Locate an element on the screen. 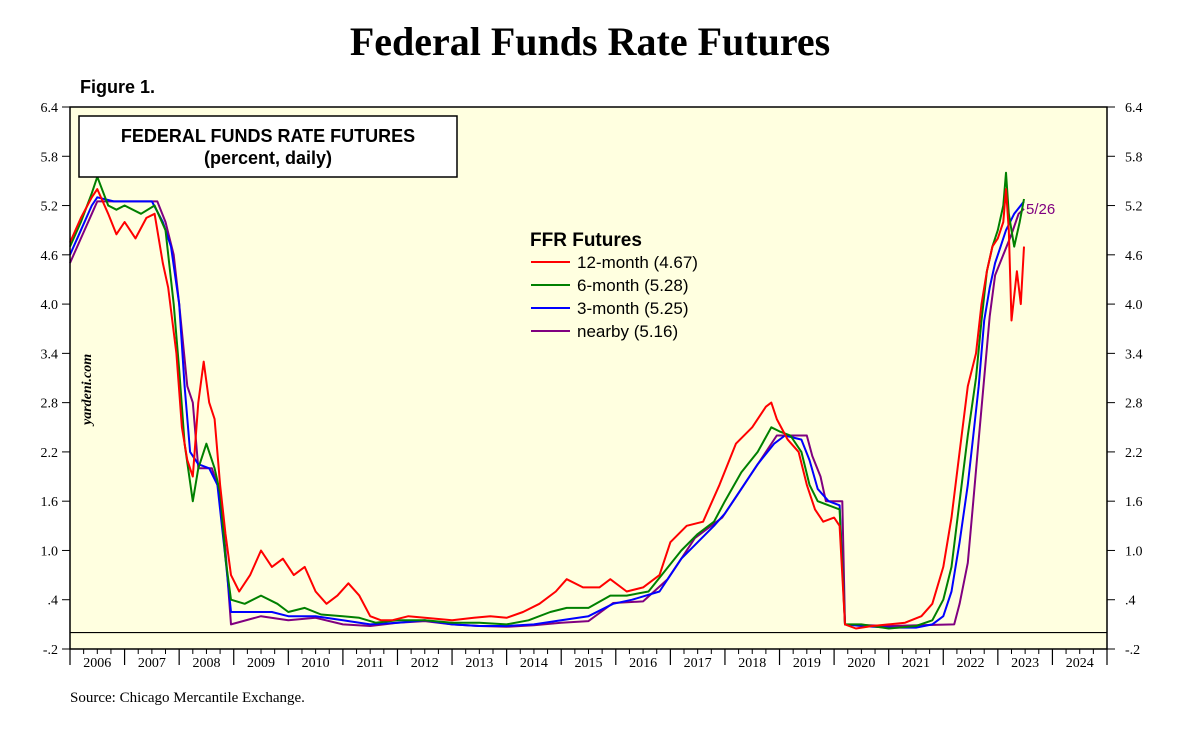 The width and height of the screenshot is (1192, 732). x-tick-label: 2010 is located at coordinates (316, 663).